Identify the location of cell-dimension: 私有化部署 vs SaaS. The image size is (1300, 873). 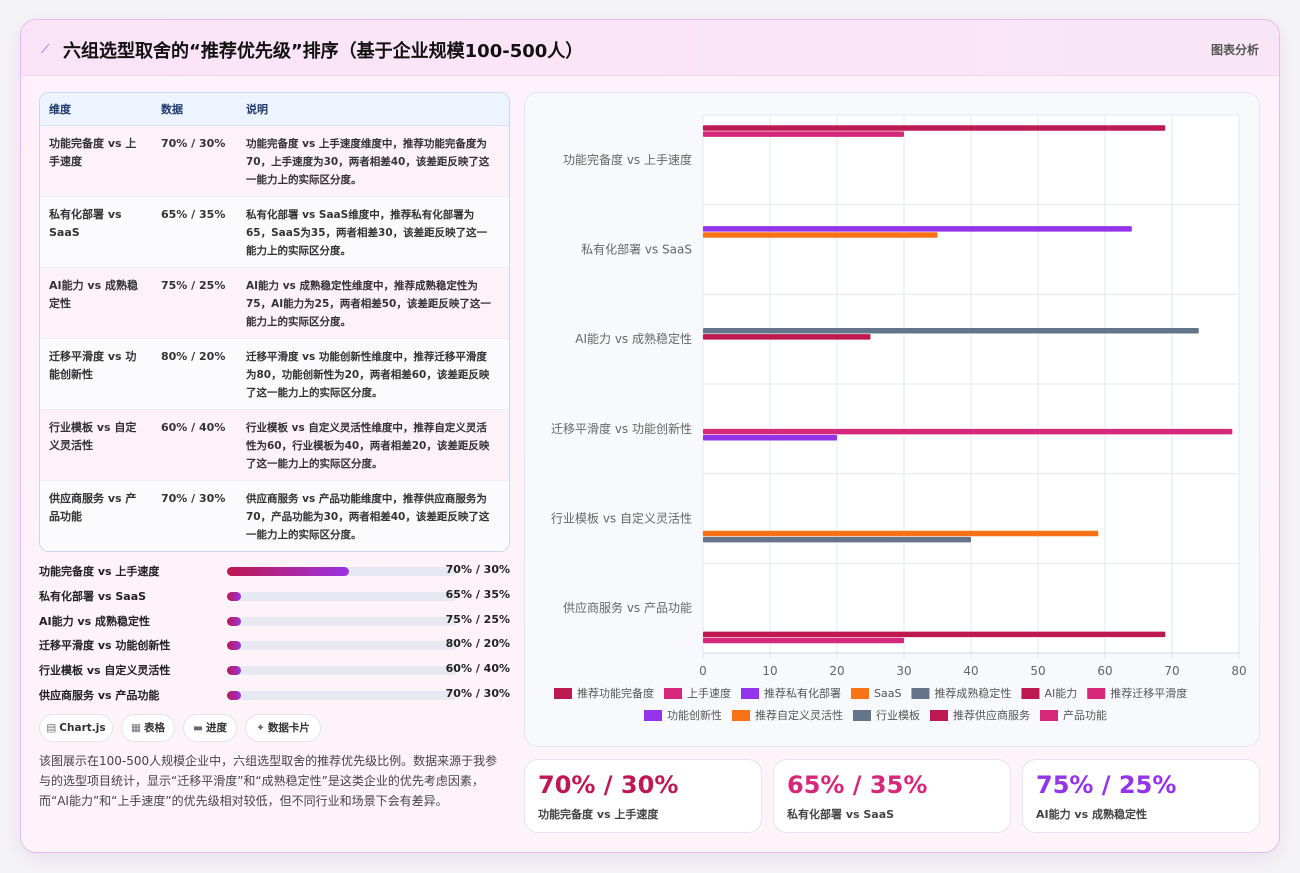
(96, 232).